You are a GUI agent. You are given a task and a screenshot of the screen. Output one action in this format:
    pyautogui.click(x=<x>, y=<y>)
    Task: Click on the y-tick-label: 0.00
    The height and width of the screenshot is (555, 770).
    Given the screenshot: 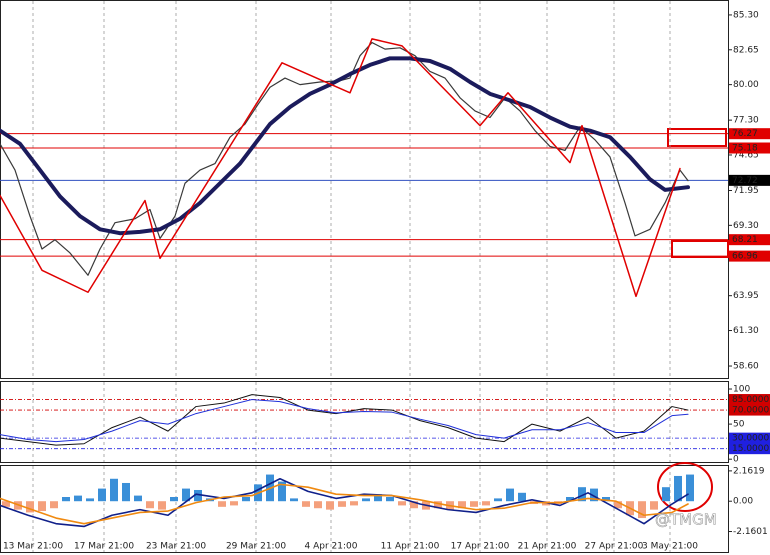 What is the action you would take?
    pyautogui.click(x=743, y=502)
    